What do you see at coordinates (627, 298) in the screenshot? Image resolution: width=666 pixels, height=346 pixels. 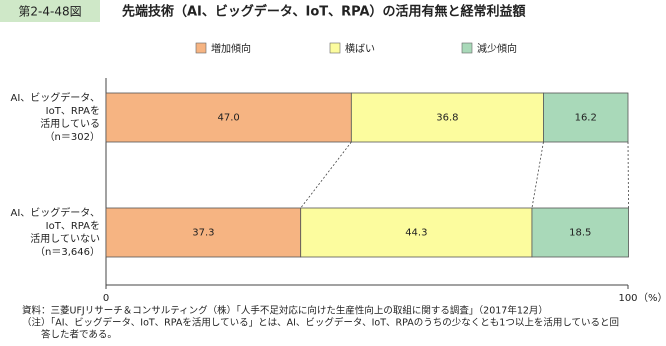 I see `x-tick-label: 100` at bounding box center [627, 298].